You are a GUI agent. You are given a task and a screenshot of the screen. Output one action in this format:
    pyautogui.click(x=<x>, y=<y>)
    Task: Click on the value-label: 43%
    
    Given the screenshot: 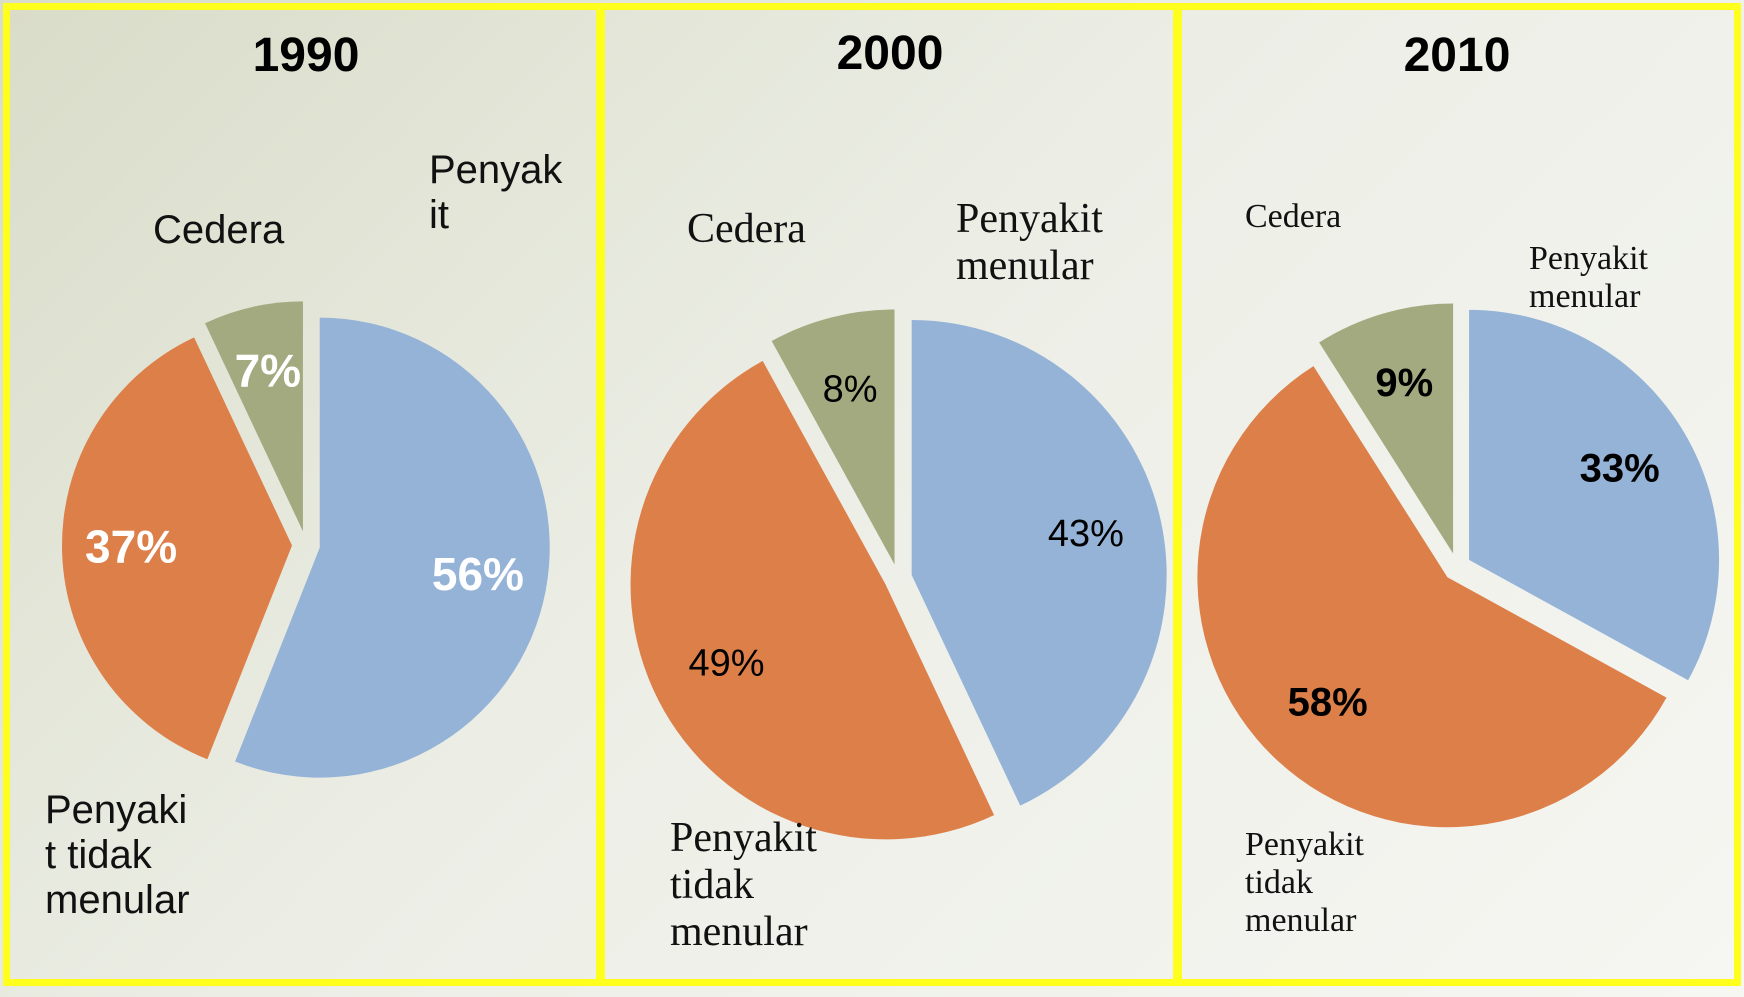 What is the action you would take?
    pyautogui.click(x=1086, y=534)
    